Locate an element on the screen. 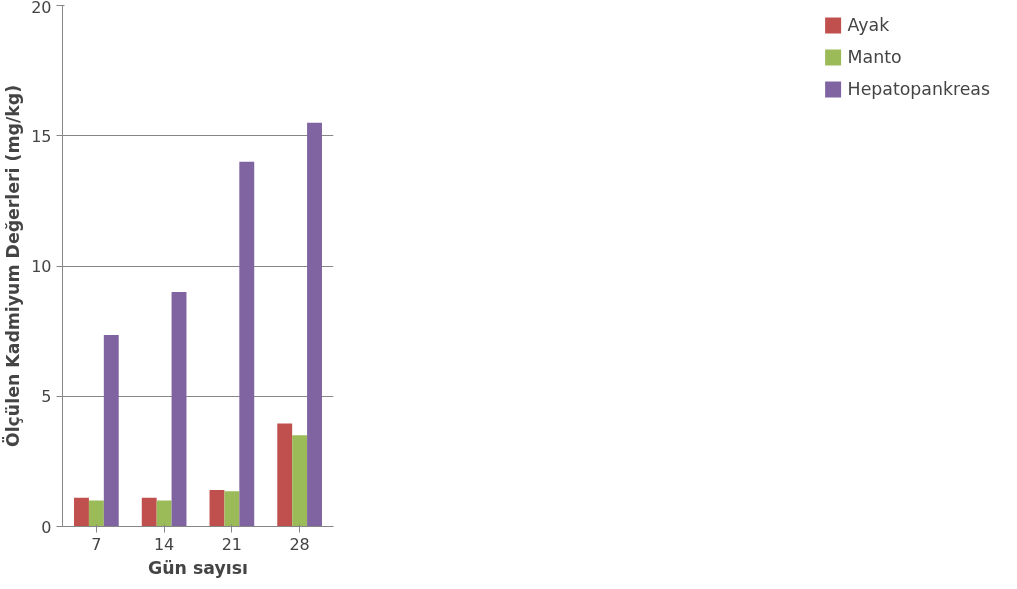 The width and height of the screenshot is (1017, 589). y-tick-label: 15 is located at coordinates (41, 136).